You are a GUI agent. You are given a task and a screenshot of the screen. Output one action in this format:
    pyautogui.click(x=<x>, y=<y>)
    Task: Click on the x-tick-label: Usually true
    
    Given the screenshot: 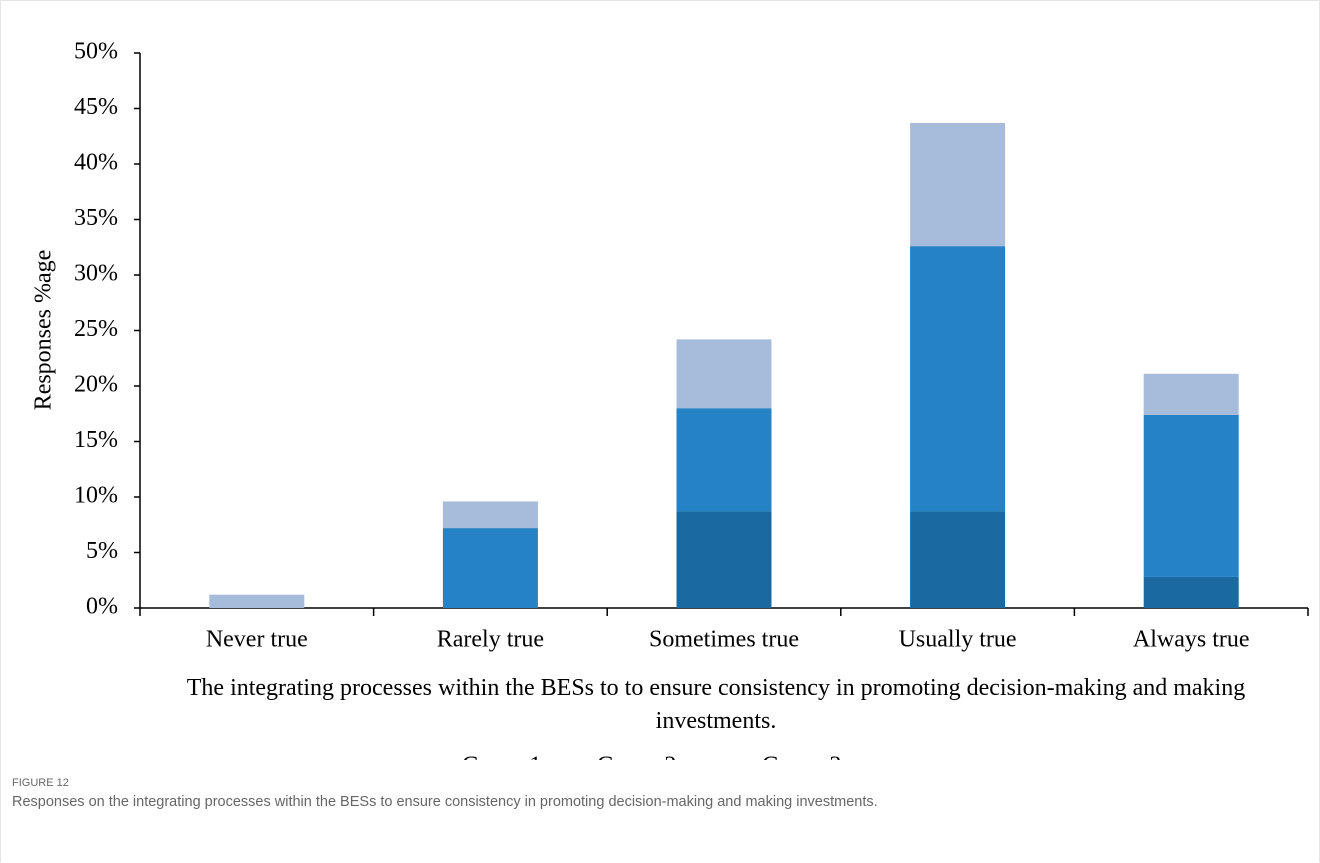 What is the action you would take?
    pyautogui.click(x=958, y=640)
    